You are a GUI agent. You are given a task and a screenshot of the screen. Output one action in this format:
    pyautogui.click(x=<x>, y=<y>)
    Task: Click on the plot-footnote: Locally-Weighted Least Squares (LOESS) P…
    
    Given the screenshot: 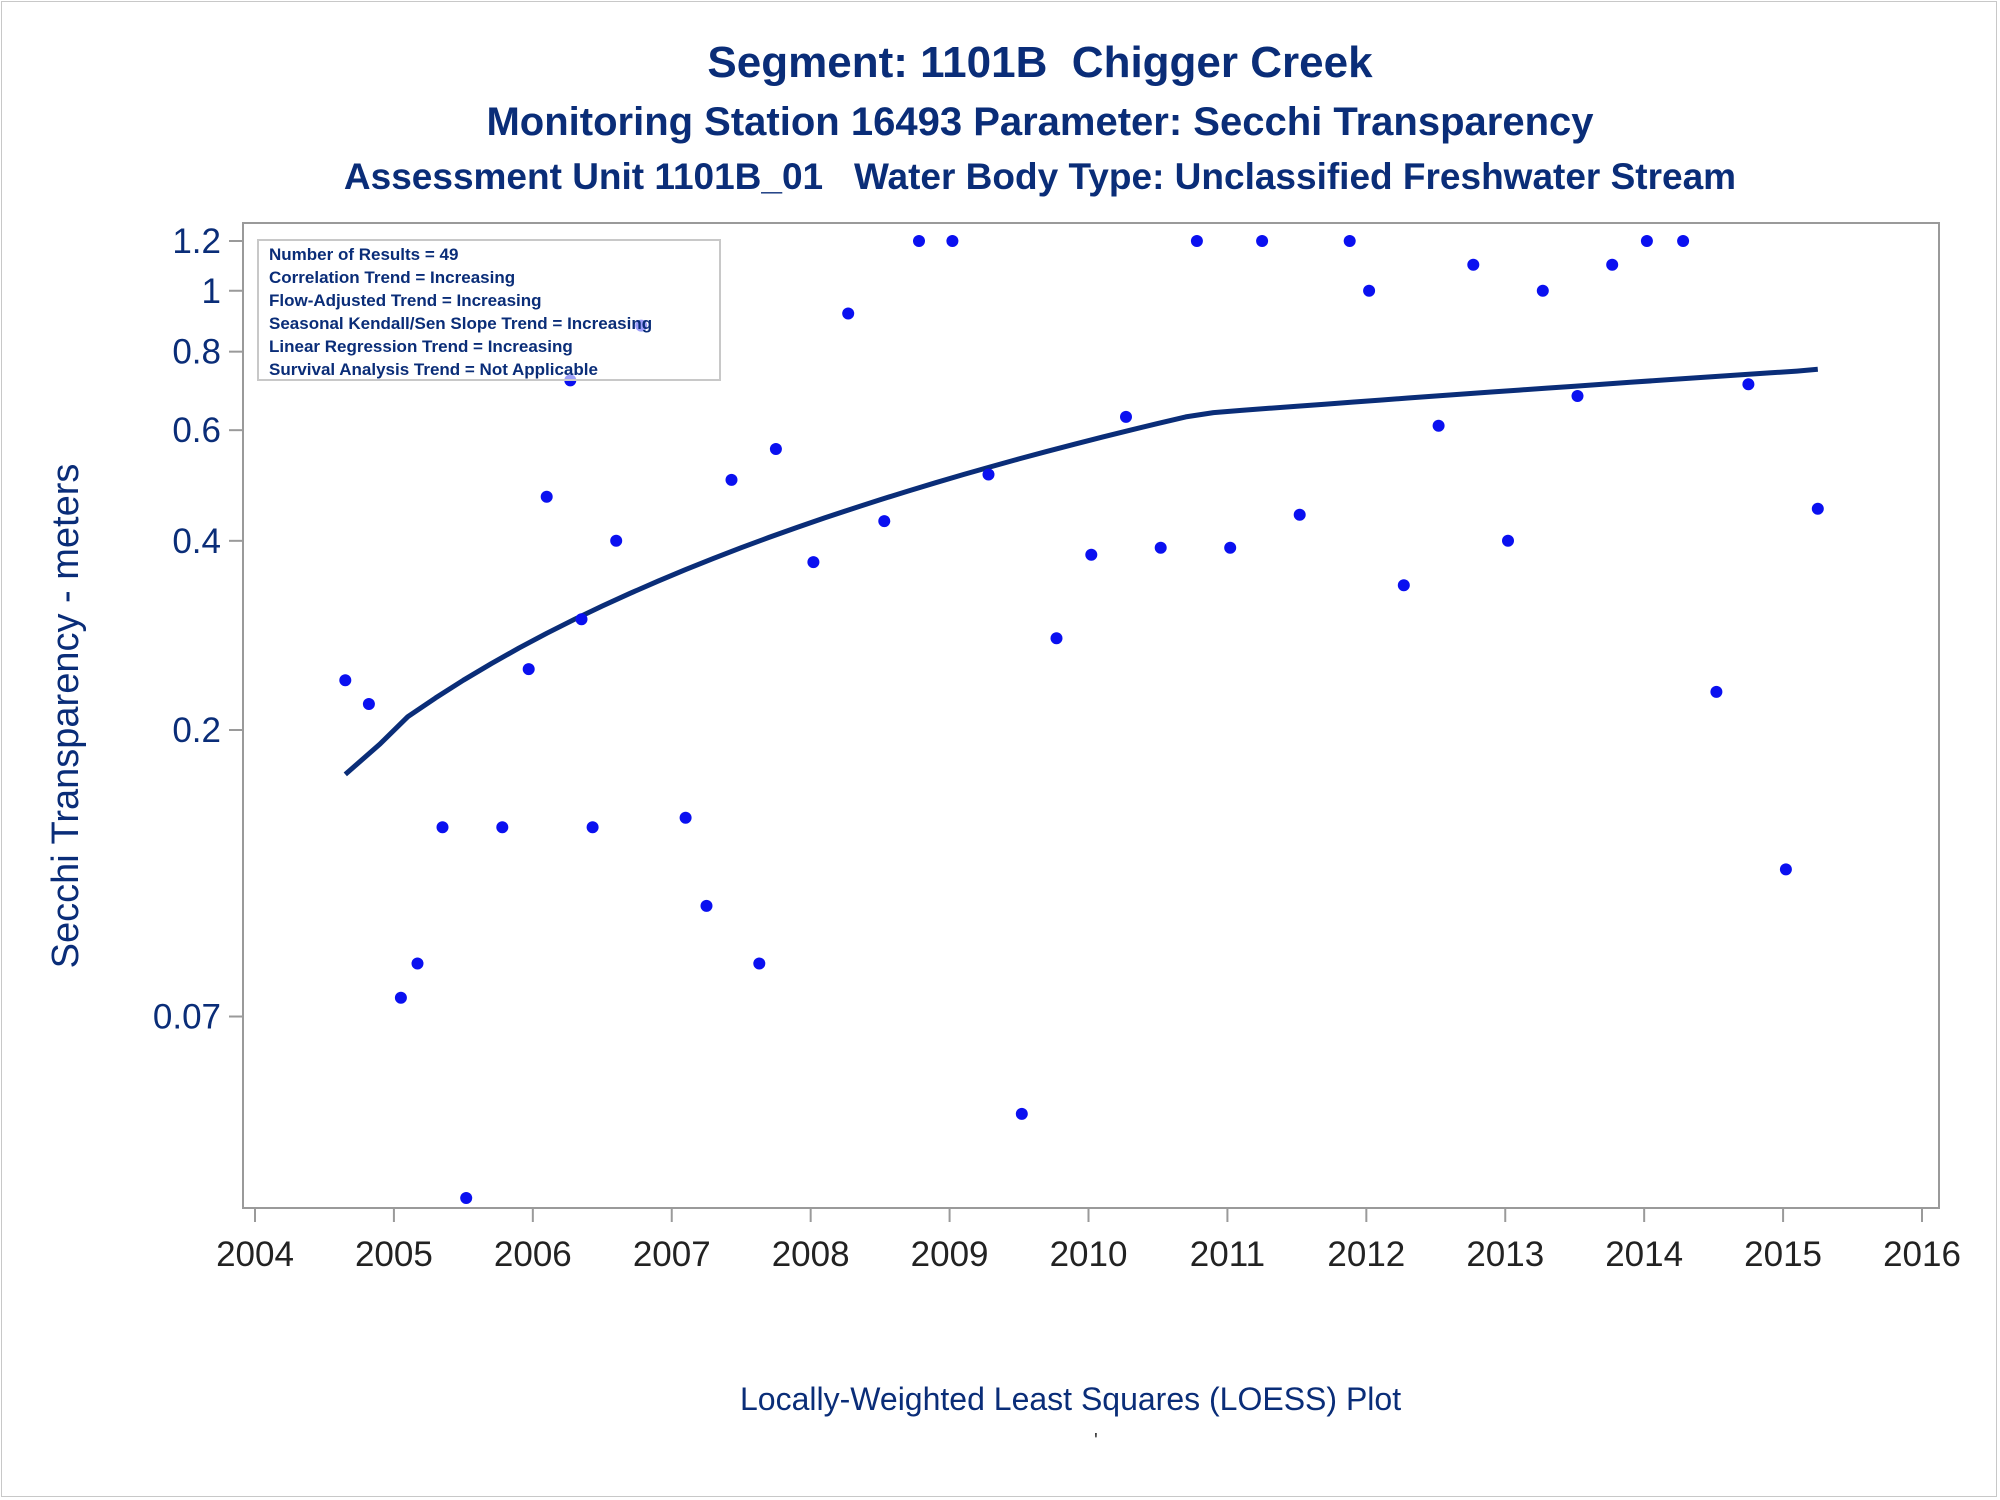 What is the action you would take?
    pyautogui.click(x=1071, y=1399)
    